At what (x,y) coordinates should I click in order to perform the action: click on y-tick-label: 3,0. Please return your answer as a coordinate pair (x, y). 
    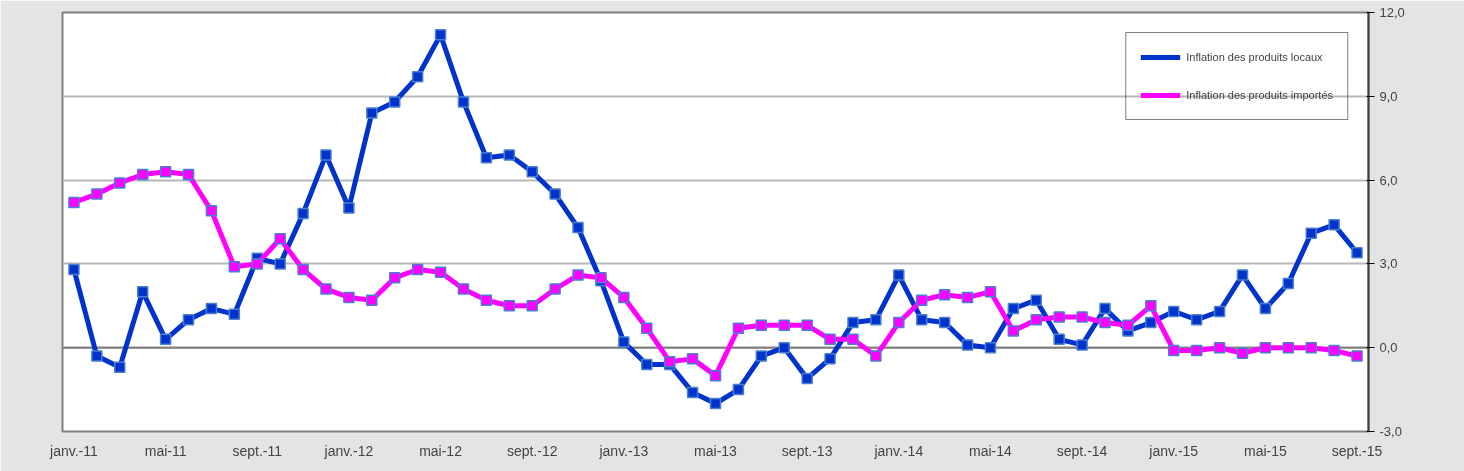
    Looking at the image, I should click on (1388, 264).